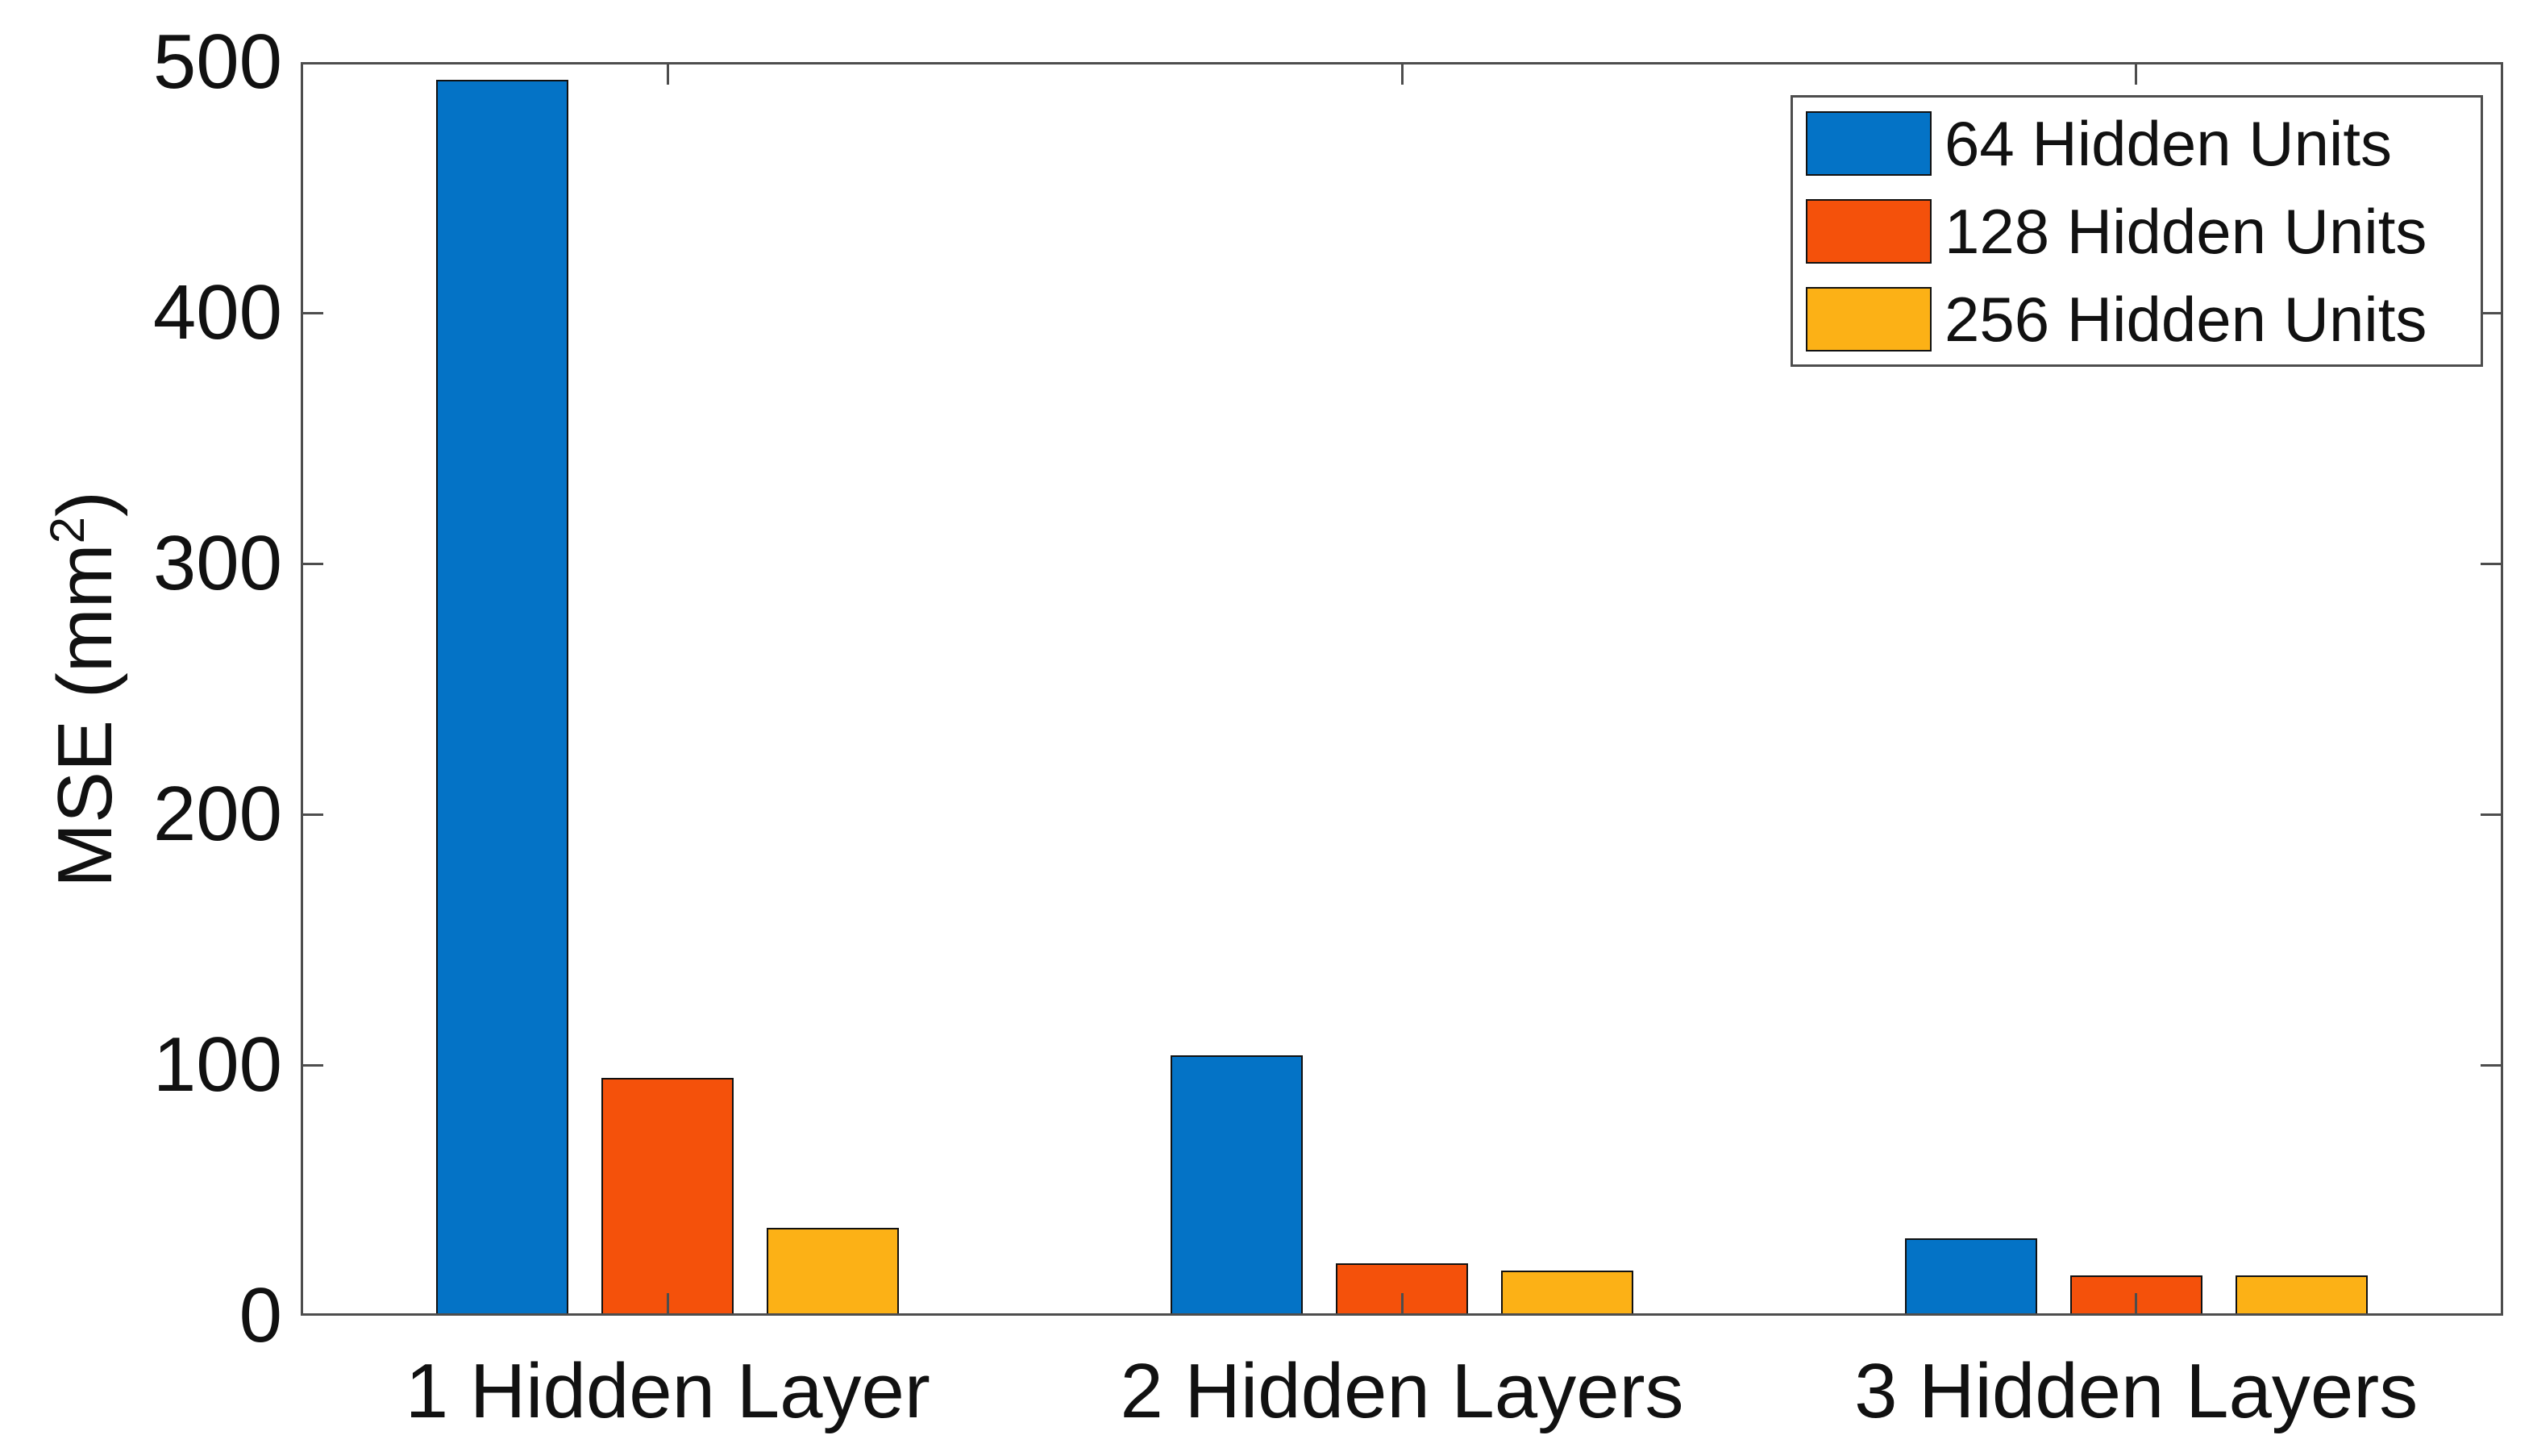  I want to click on y-axis-label-text: MSE (mm, so click(85, 715).